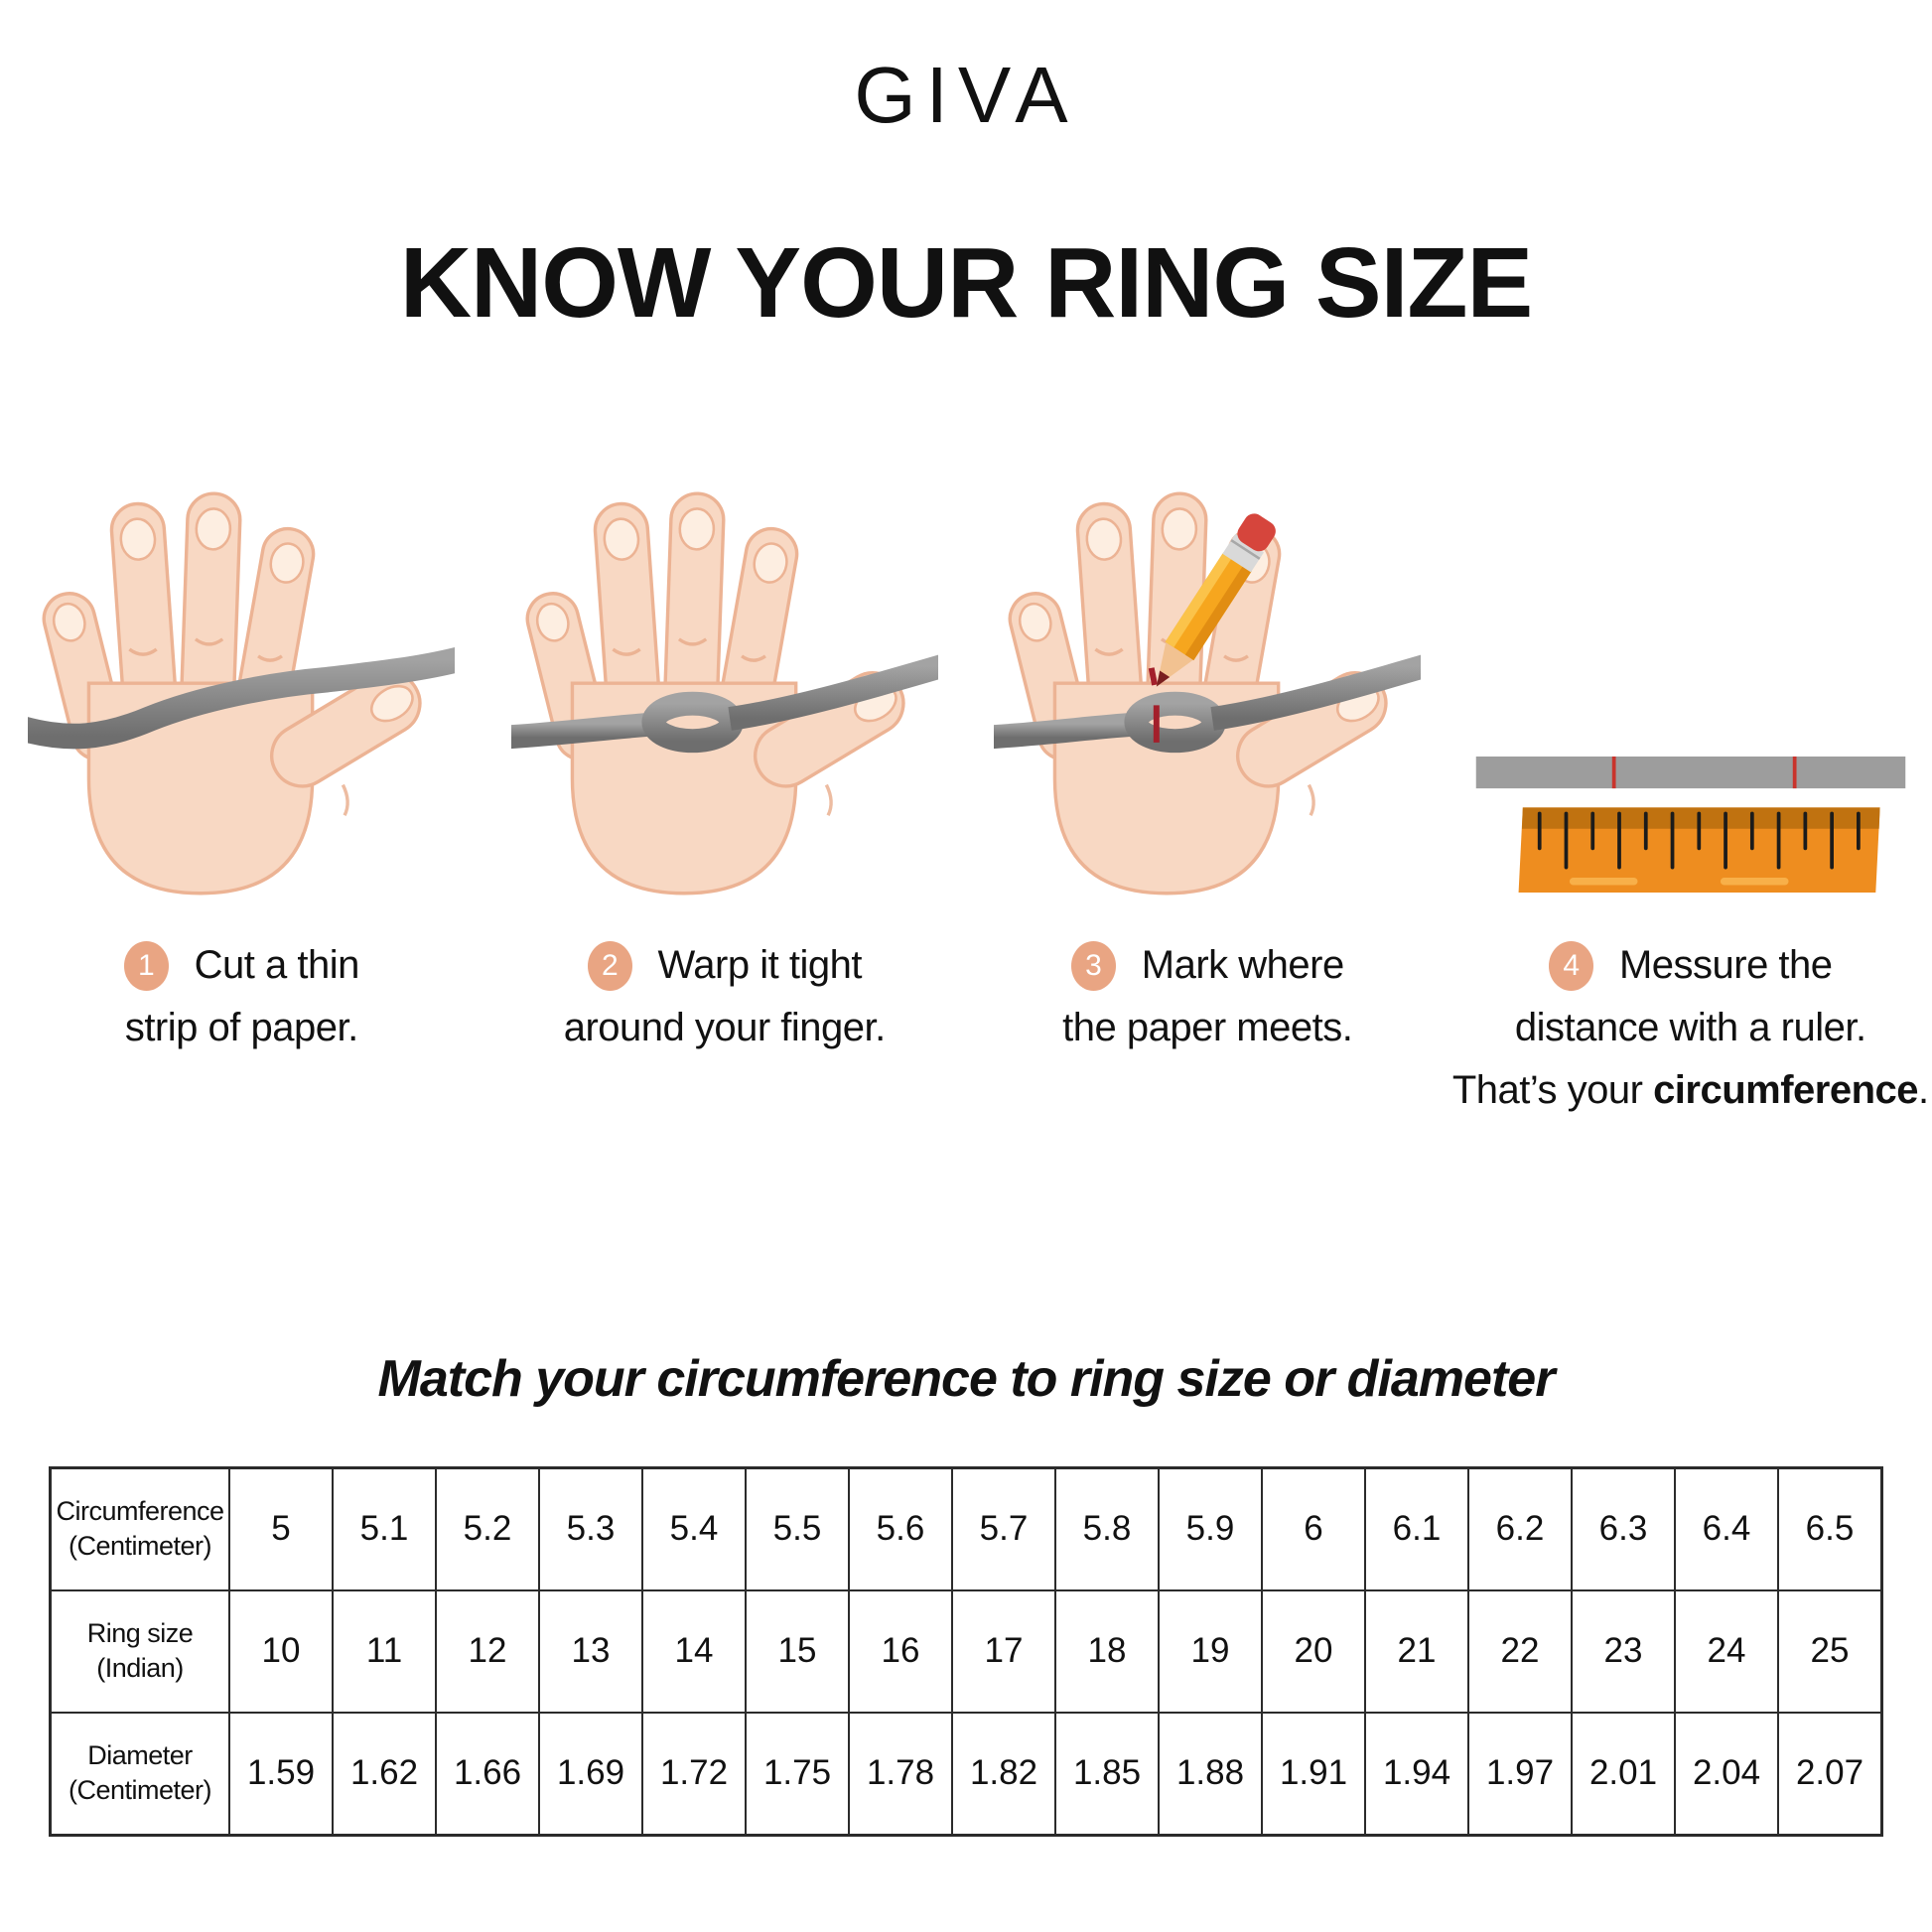 The width and height of the screenshot is (1932, 1932). I want to click on ruler-icon, so click(1699, 850).